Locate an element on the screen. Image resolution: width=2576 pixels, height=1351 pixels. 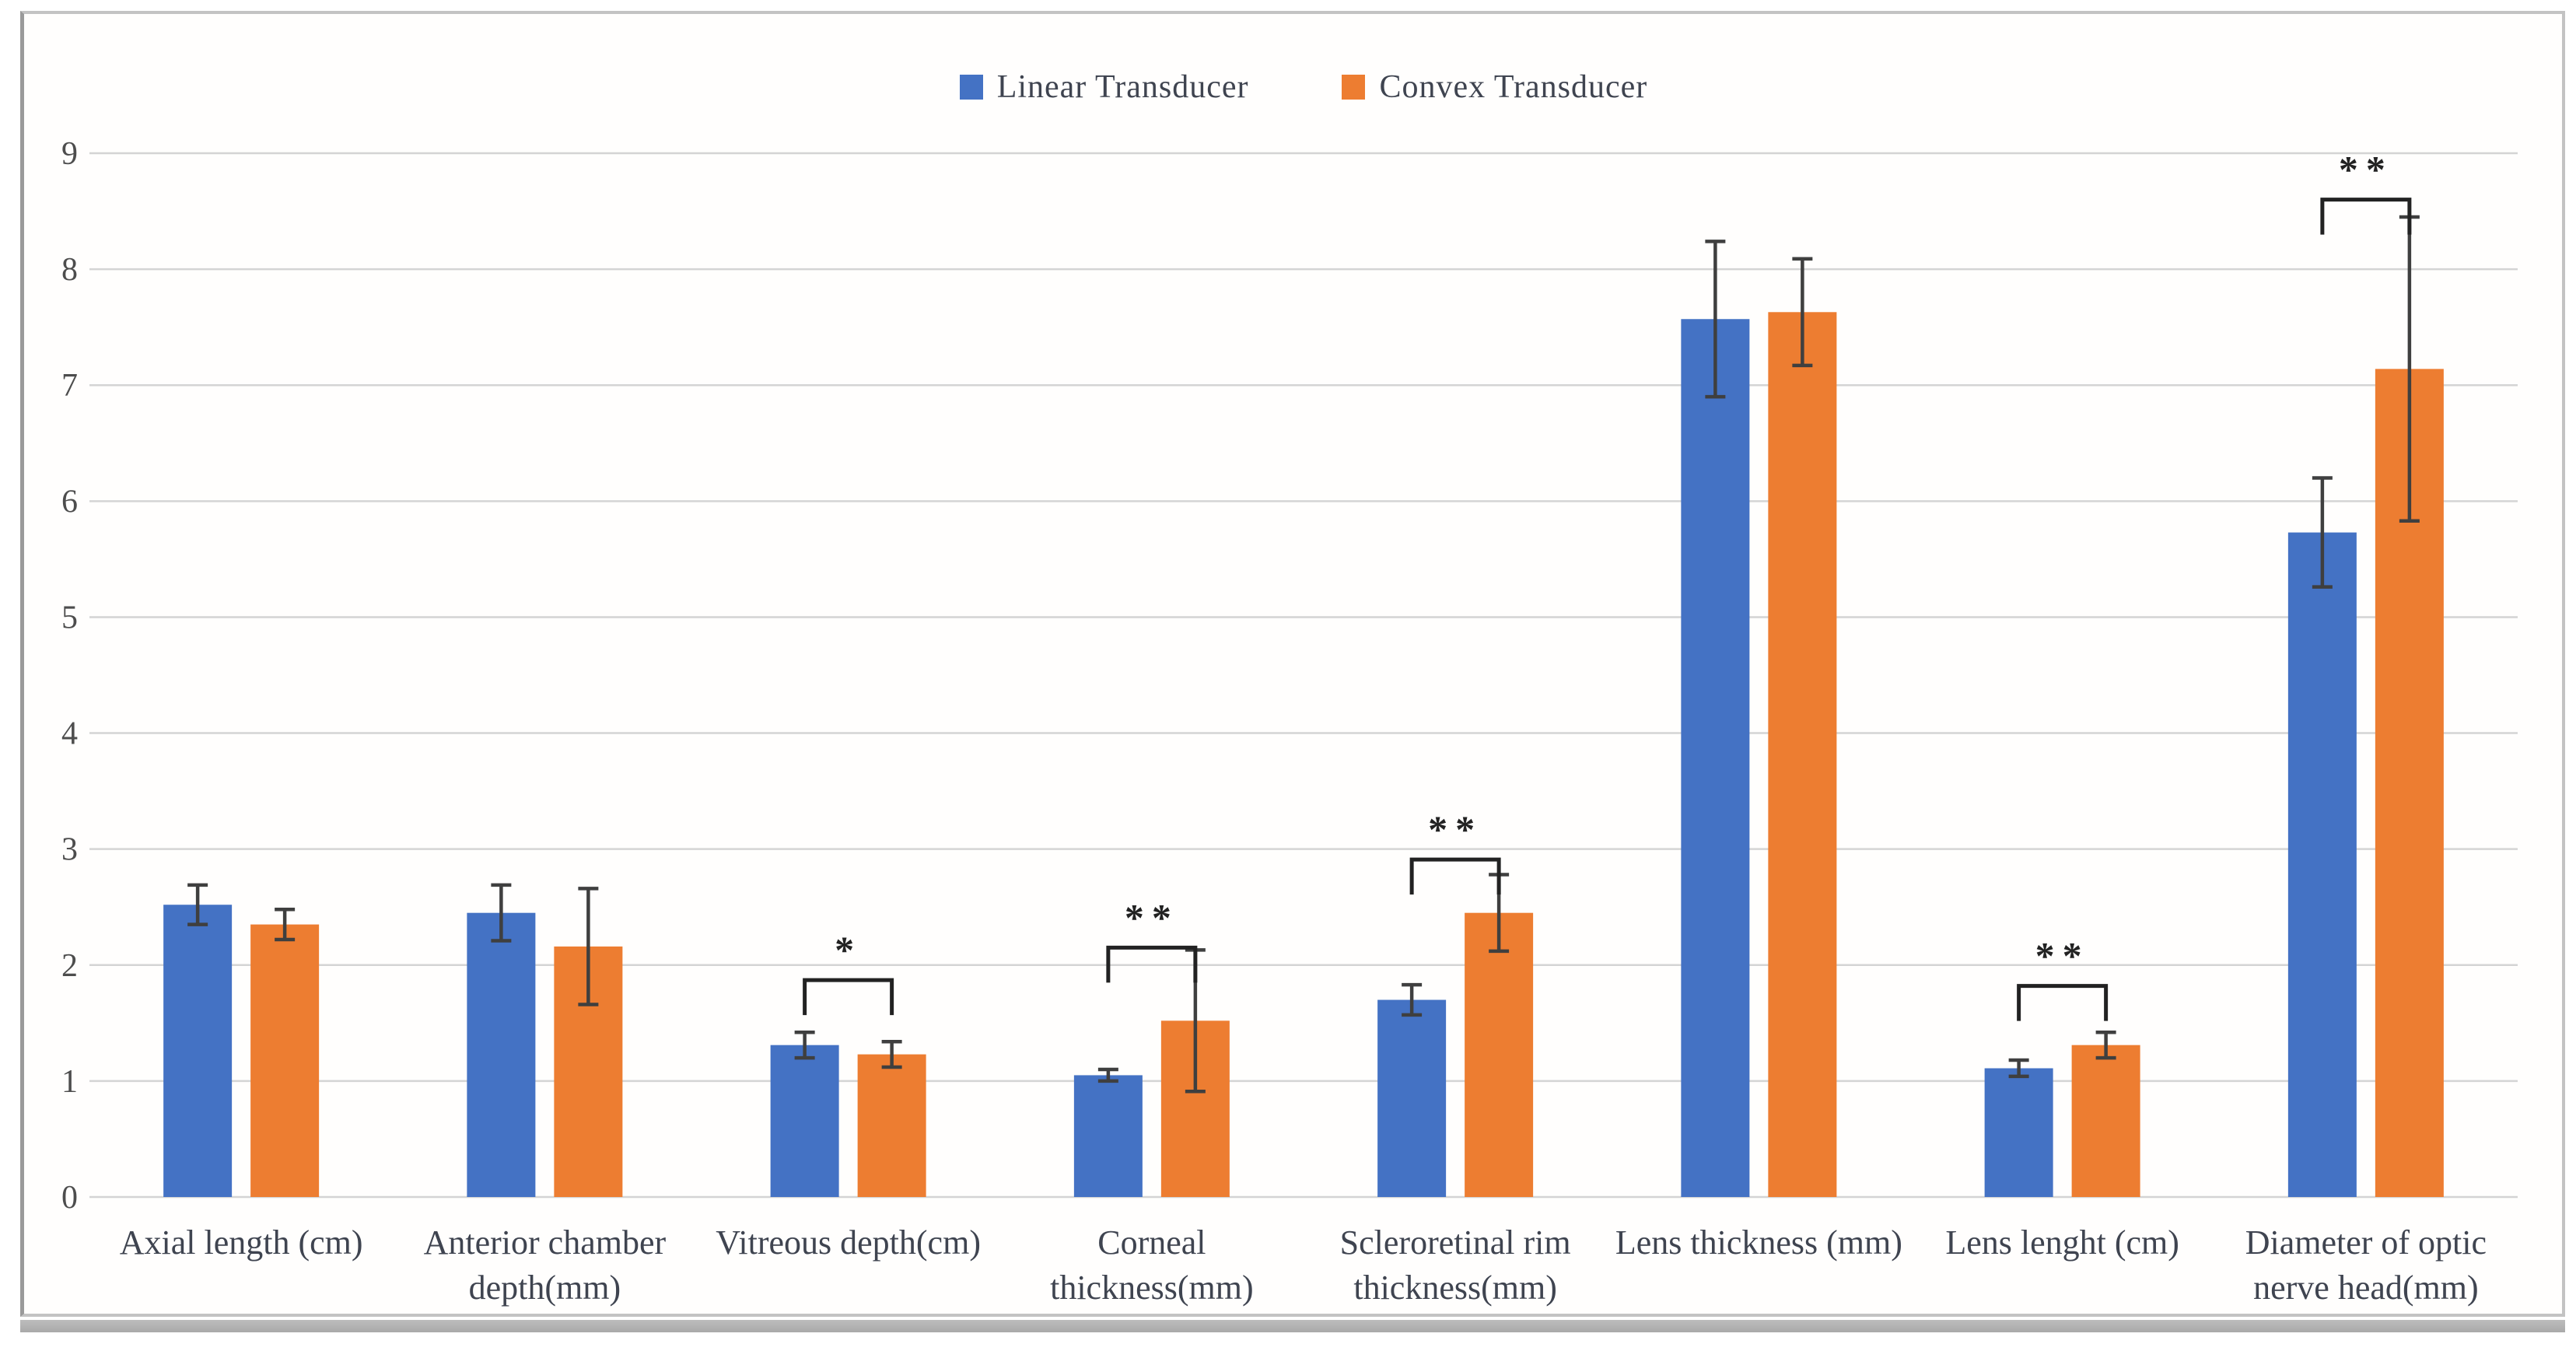
category-label: Vitreous depth(cm) is located at coordinates (849, 1243).